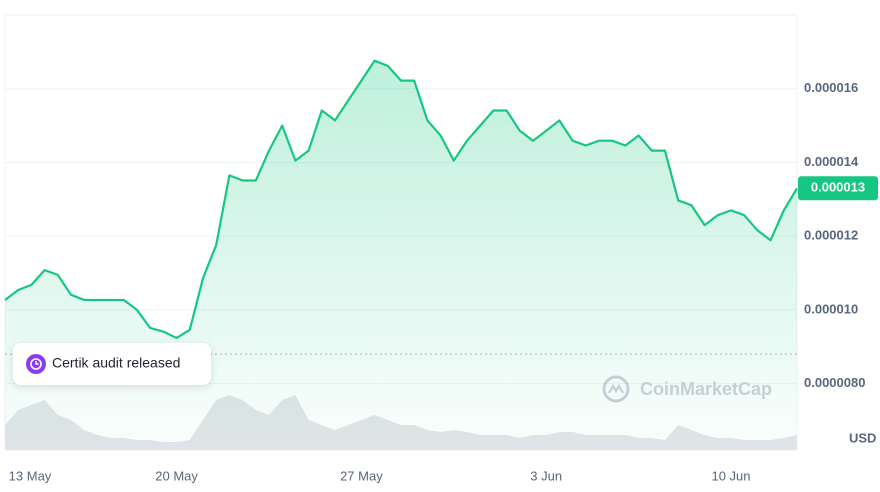 This screenshot has width=880, height=492. Describe the element at coordinates (831, 235) in the screenshot. I see `y-tick-label: 0.000012` at that location.